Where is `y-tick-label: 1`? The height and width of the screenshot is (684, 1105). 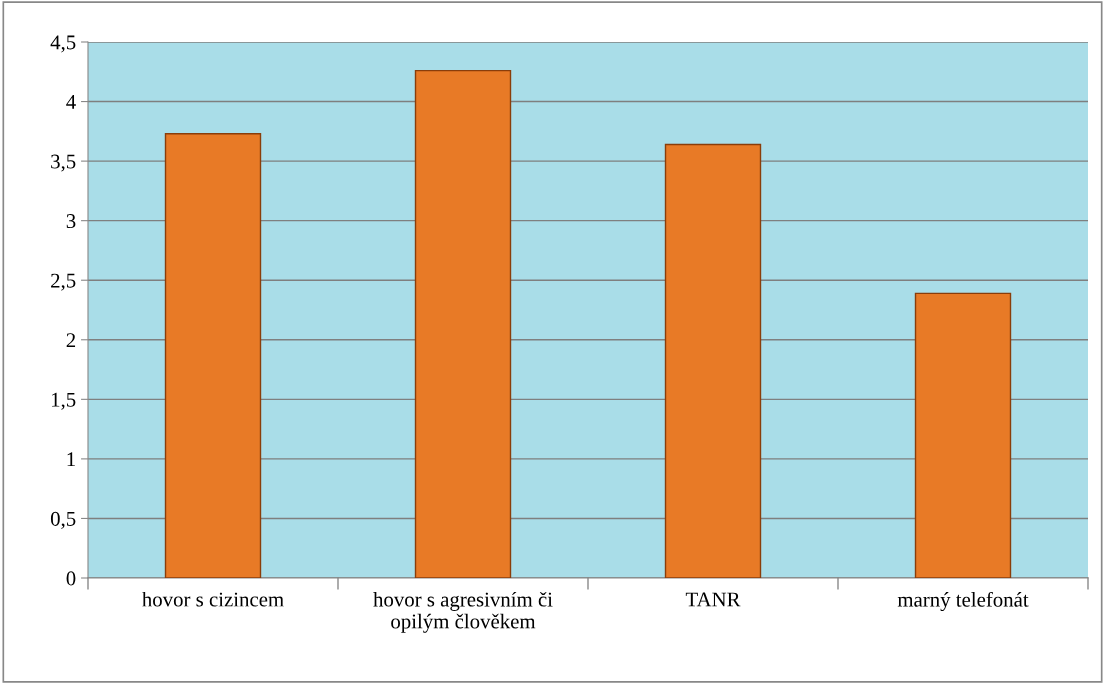
y-tick-label: 1 is located at coordinates (71, 459).